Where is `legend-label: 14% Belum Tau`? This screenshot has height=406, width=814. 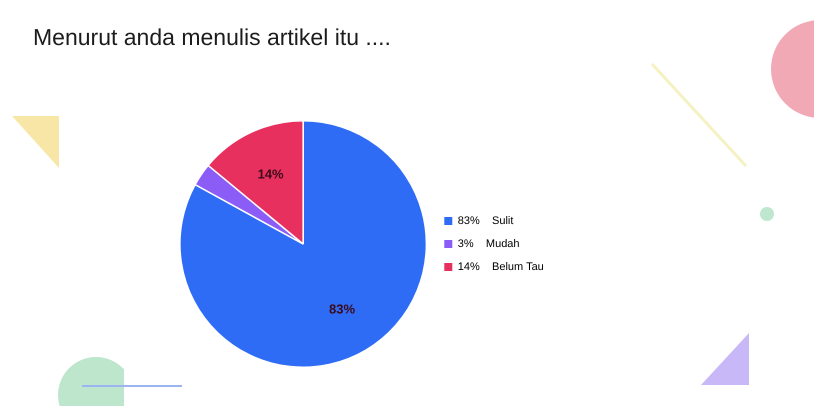
legend-label: 14% Belum Tau is located at coordinates (501, 267).